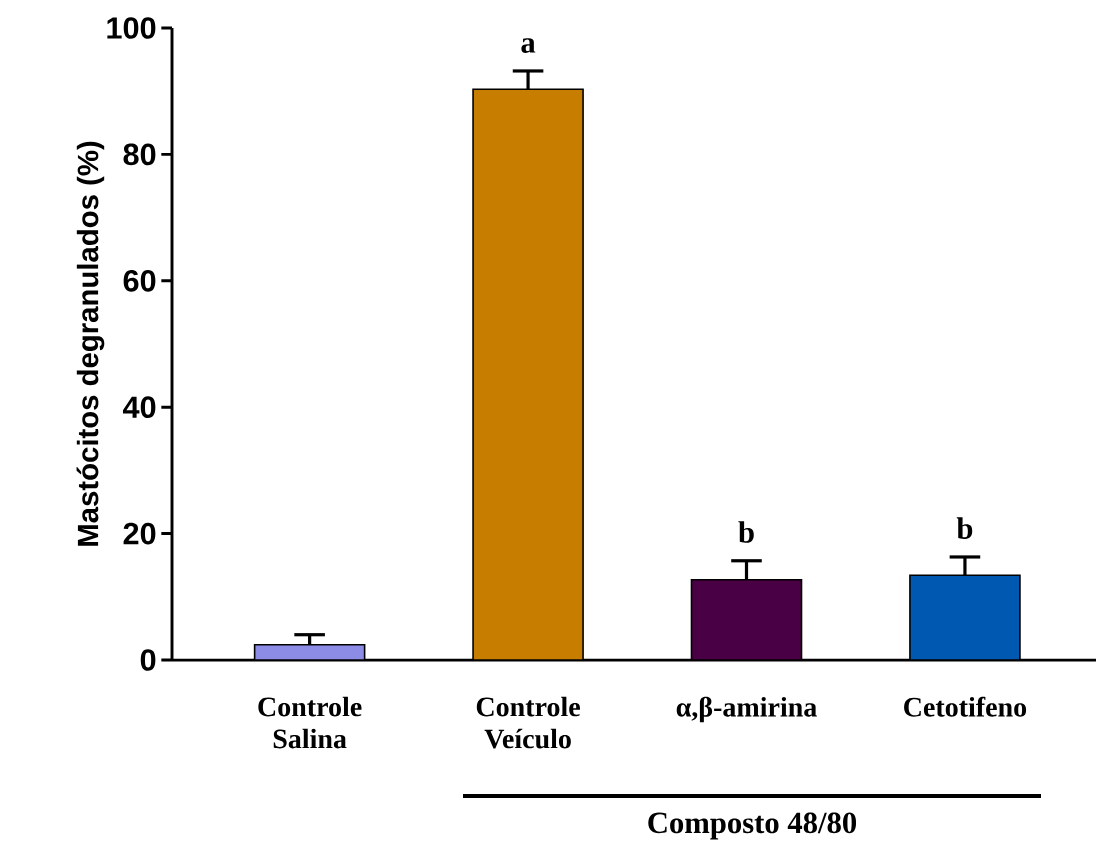  What do you see at coordinates (139, 407) in the screenshot?
I see `y-tick-label: 40` at bounding box center [139, 407].